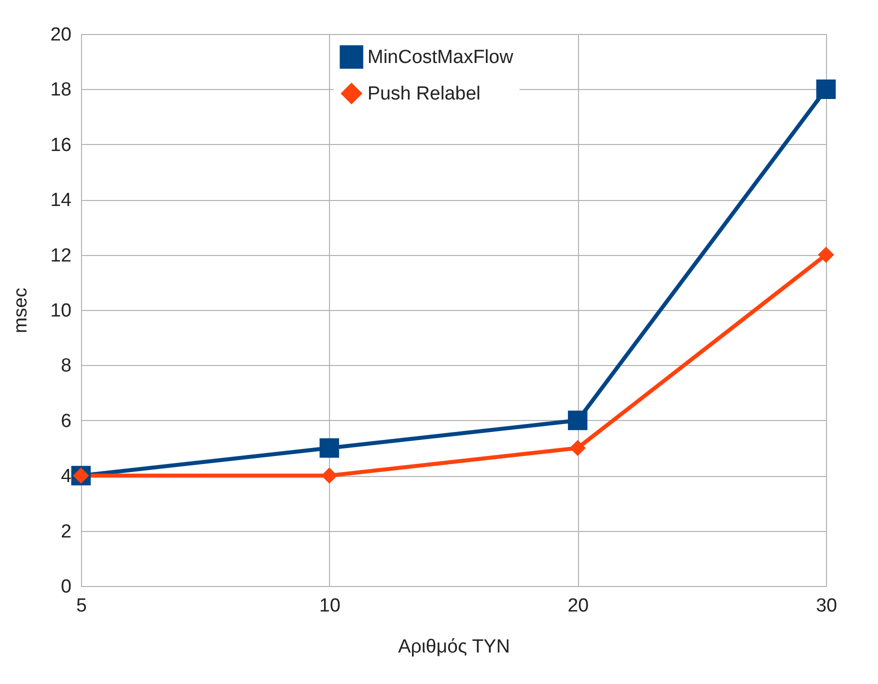 The height and width of the screenshot is (684, 878). I want to click on y-tick-label: 16, so click(61, 145).